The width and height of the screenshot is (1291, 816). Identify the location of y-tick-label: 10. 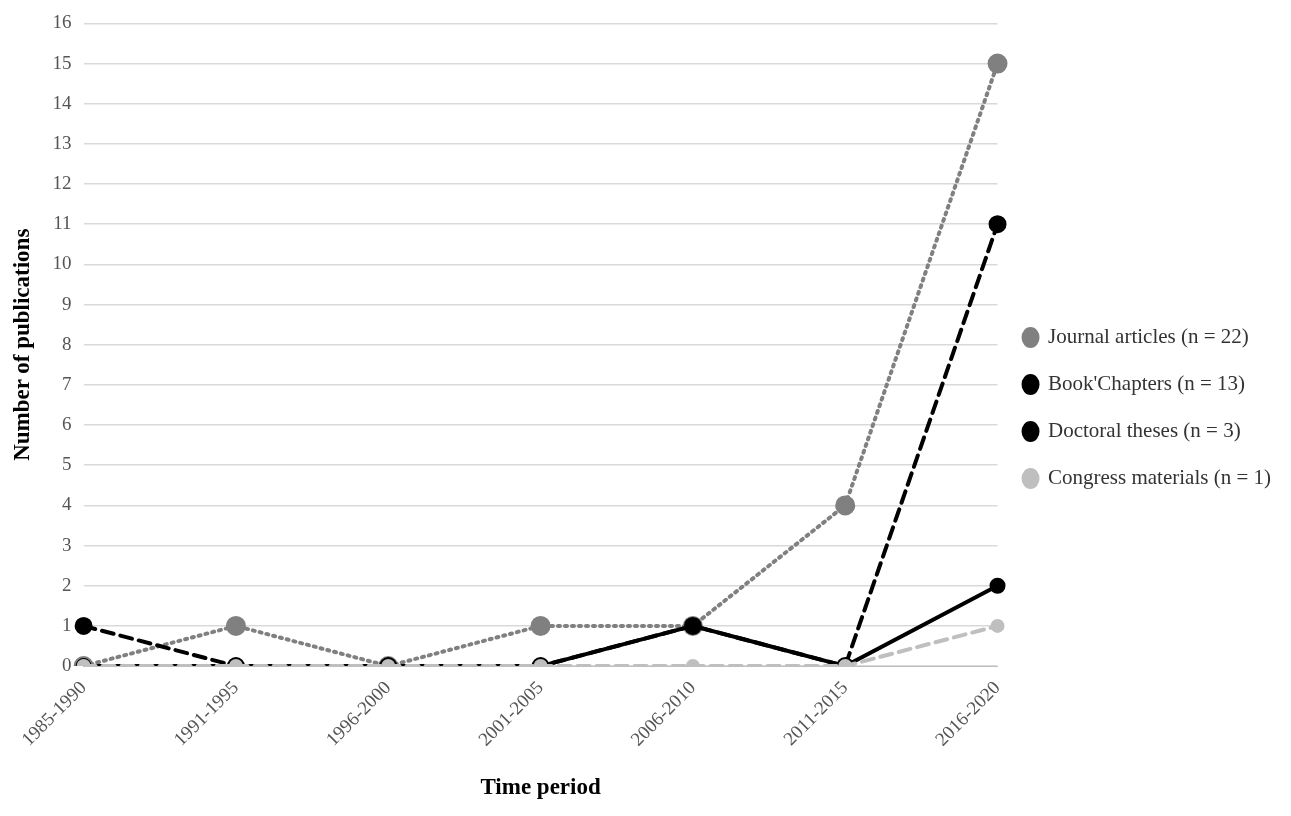
(62, 263).